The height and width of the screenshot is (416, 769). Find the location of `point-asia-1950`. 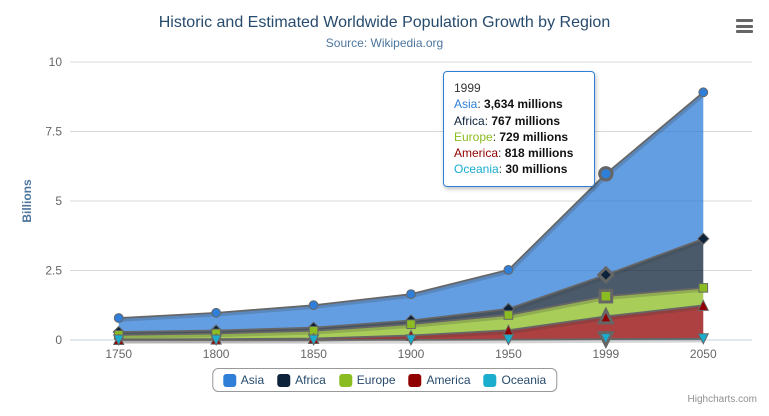

point-asia-1950 is located at coordinates (508, 269).